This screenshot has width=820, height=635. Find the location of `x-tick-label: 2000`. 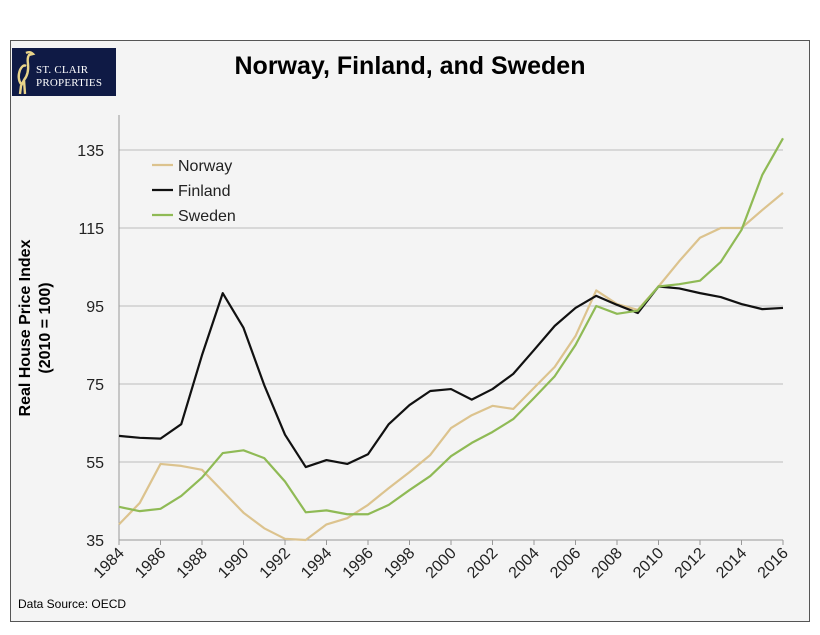

x-tick-label: 2000 is located at coordinates (441, 563).